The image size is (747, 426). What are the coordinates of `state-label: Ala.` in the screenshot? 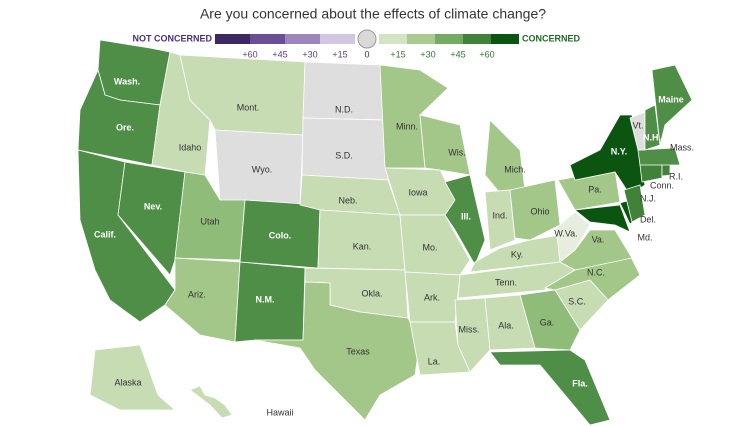 It's located at (506, 325).